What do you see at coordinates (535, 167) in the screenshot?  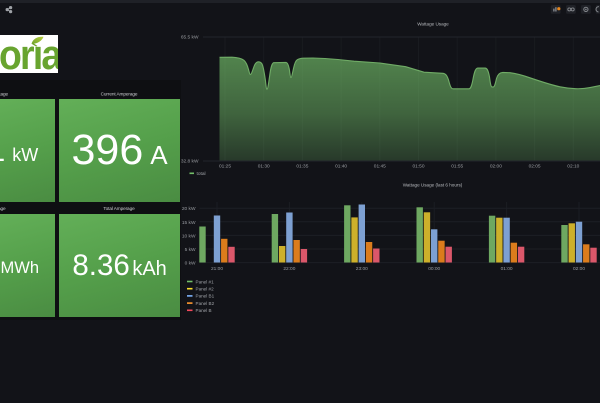 I see `svg-text: 02:05` at bounding box center [535, 167].